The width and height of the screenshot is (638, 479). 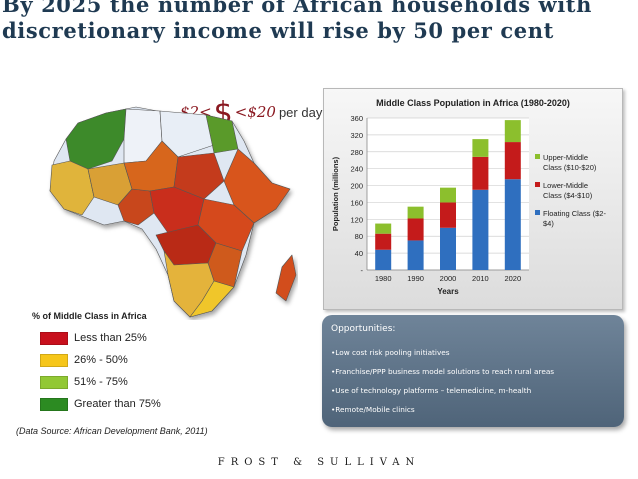 What do you see at coordinates (415, 278) in the screenshot?
I see `x-tick-label: 1990` at bounding box center [415, 278].